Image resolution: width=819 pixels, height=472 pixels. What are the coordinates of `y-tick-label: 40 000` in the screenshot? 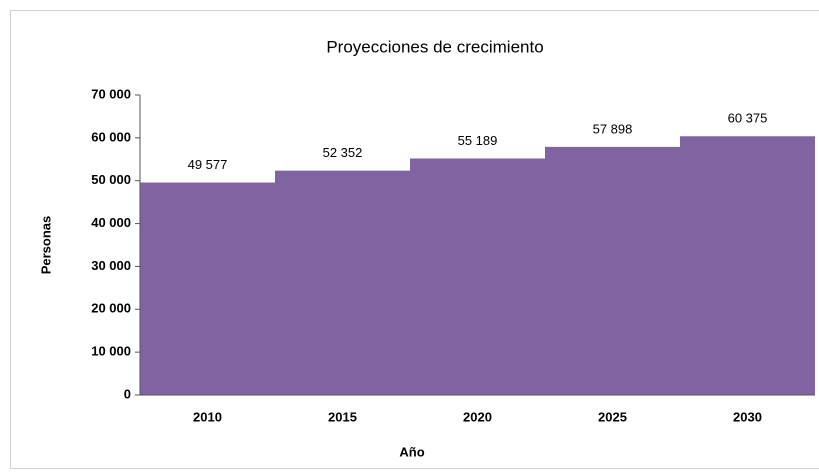 It's located at (111, 222).